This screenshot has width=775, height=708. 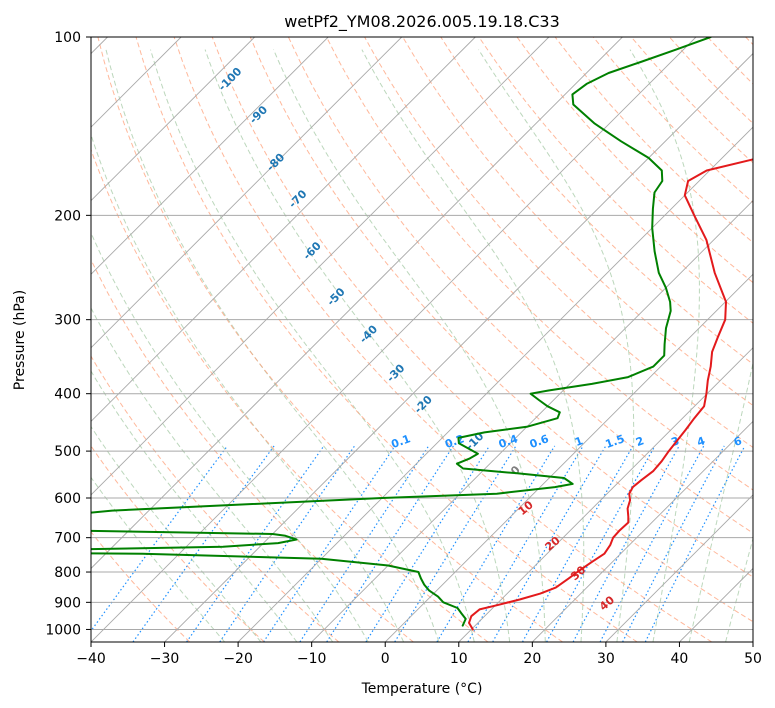 What do you see at coordinates (385, 659) in the screenshot?
I see `x-tick-label: 0` at bounding box center [385, 659].